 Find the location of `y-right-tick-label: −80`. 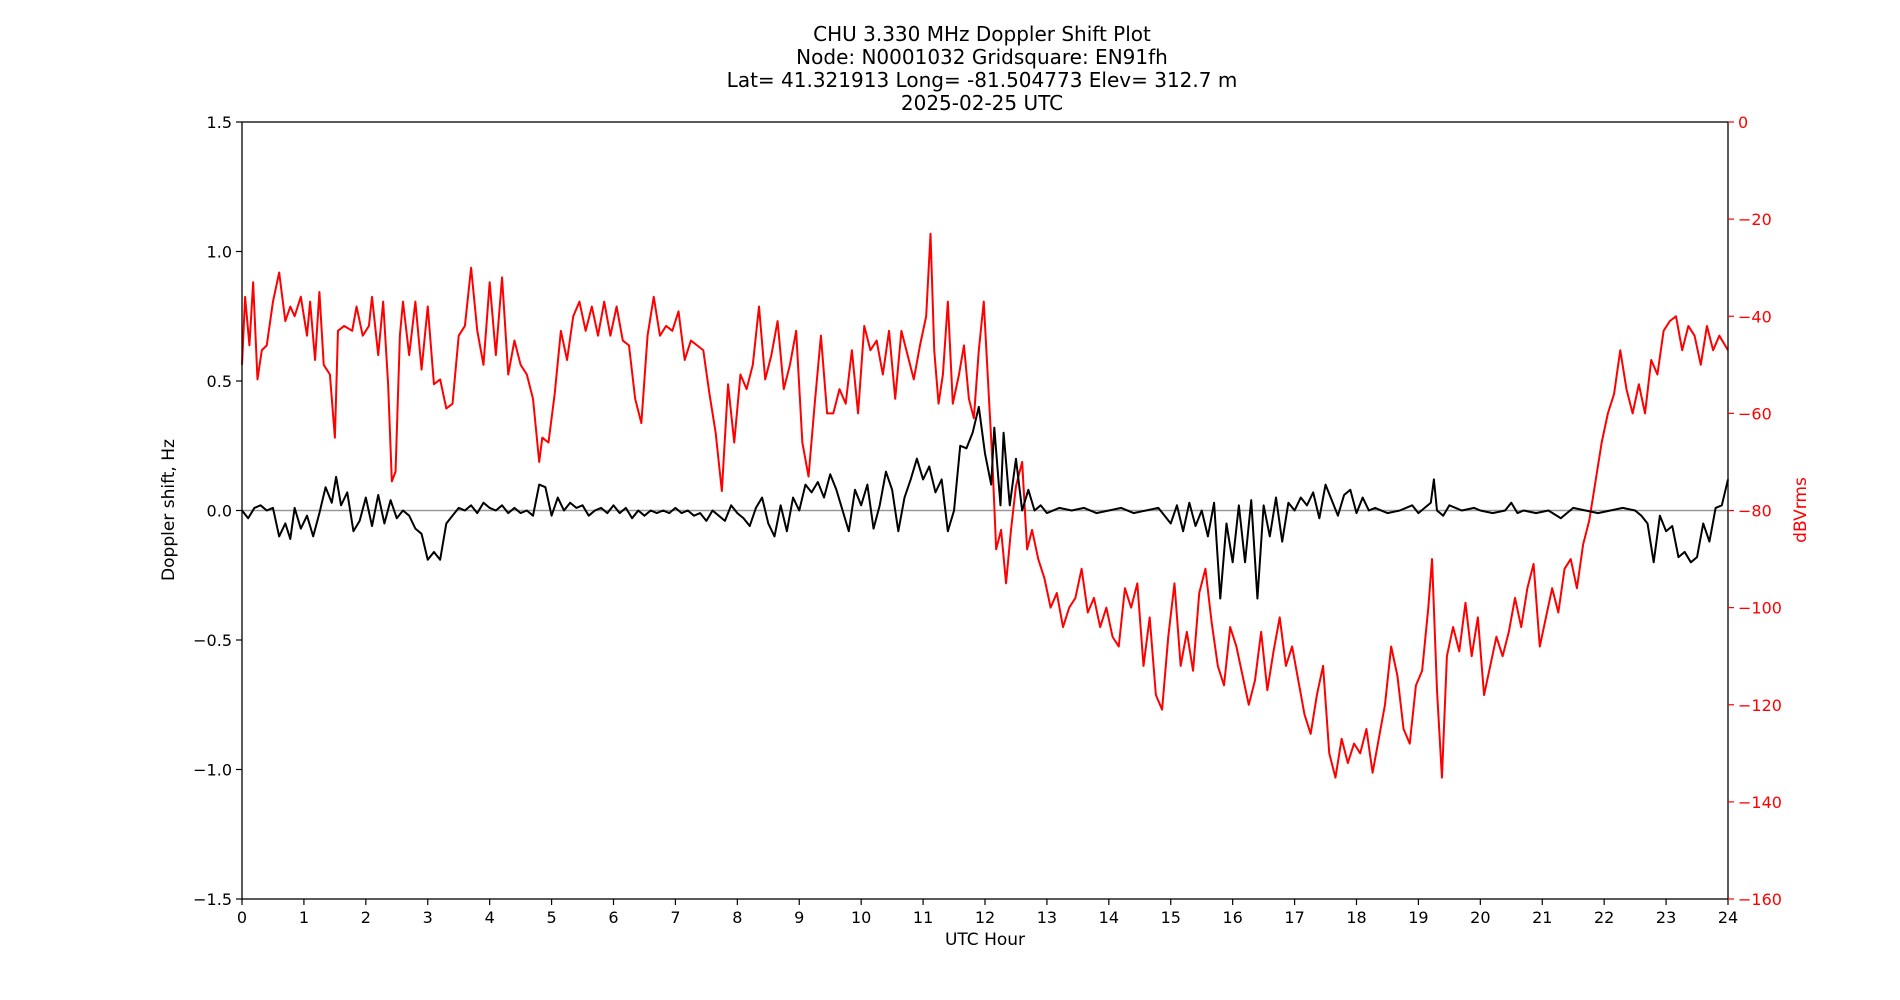

y-right-tick-label: −80 is located at coordinates (1755, 511).